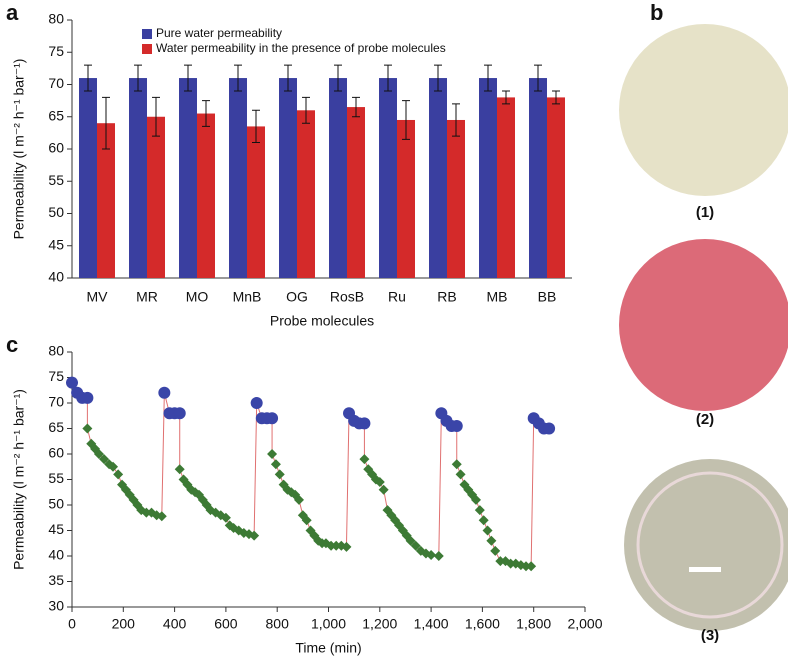 Image resolution: width=788 pixels, height=662 pixels. I want to click on x-tick-label: OG, so click(297, 297).